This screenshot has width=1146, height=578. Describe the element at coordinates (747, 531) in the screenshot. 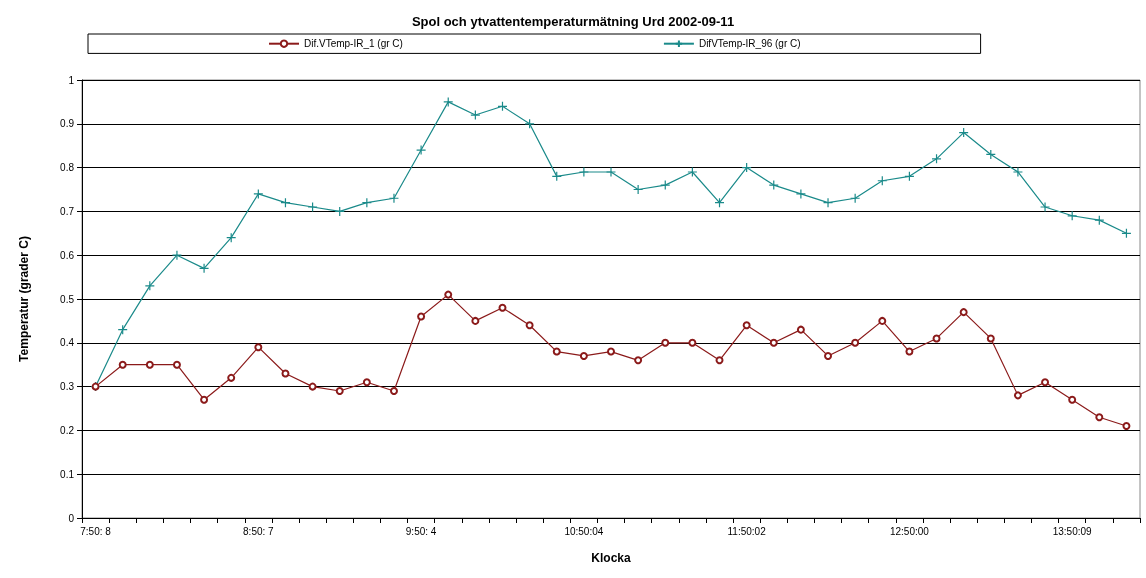

I see `x-tick-label: 11:50:02` at that location.